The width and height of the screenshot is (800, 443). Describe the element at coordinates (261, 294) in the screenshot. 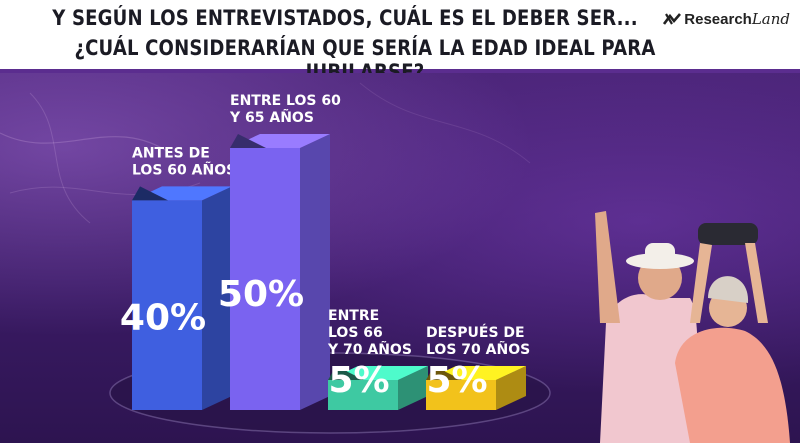

I see `bar-value-label: 50%` at that location.